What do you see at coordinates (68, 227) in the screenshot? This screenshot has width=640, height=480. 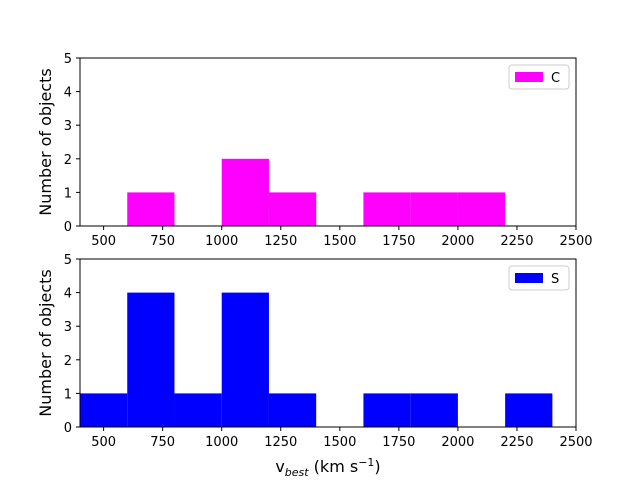 I see `top-y-tick-label-0: 0` at bounding box center [68, 227].